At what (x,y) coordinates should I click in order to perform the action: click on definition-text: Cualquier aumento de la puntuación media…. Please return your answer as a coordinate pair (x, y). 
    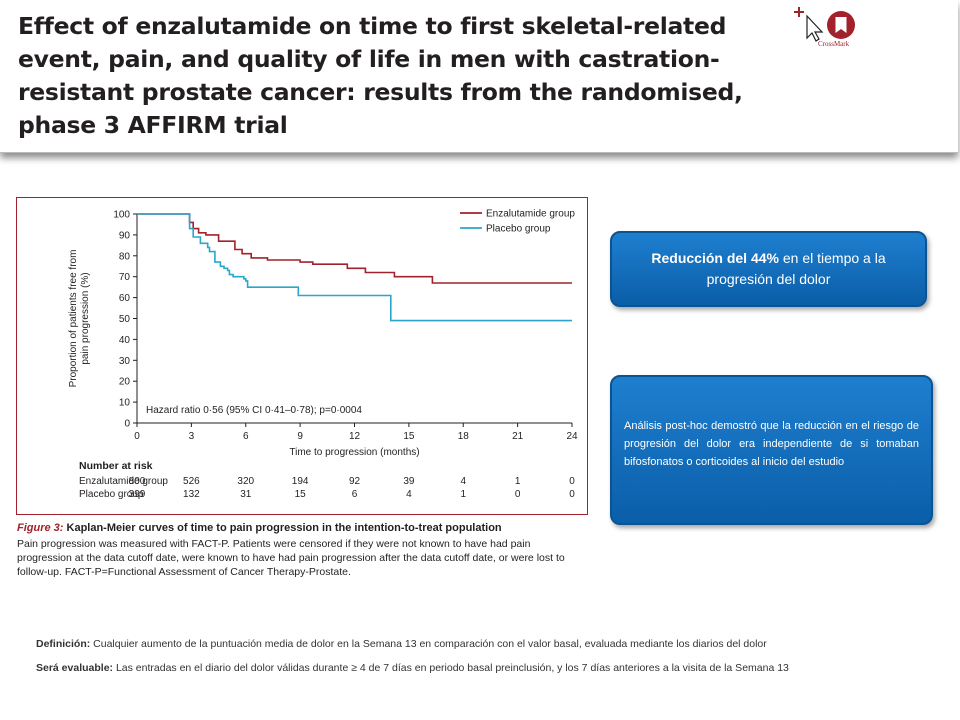
    Looking at the image, I should click on (428, 644).